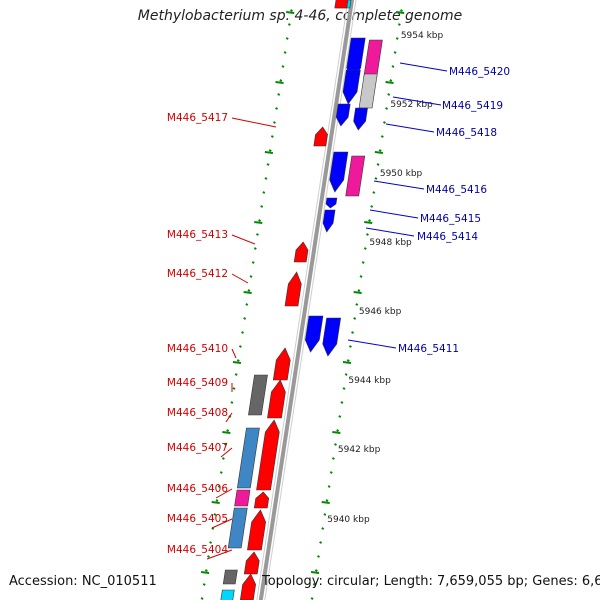 This screenshot has width=600, height=600. I want to click on right-gene-label: M446_5416, so click(456, 190).